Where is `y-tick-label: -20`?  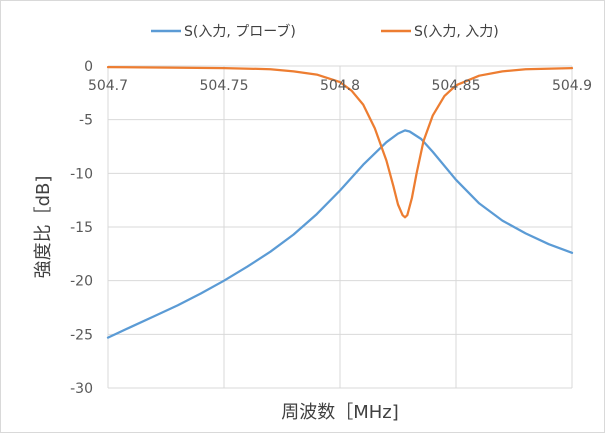 y-tick-label: -20 is located at coordinates (81, 282).